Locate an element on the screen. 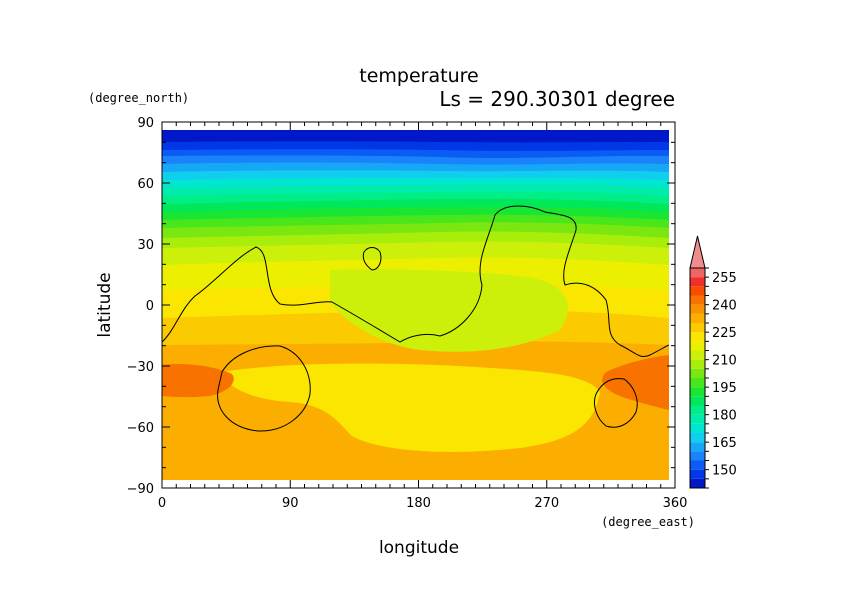  contour-island is located at coordinates (372, 259).